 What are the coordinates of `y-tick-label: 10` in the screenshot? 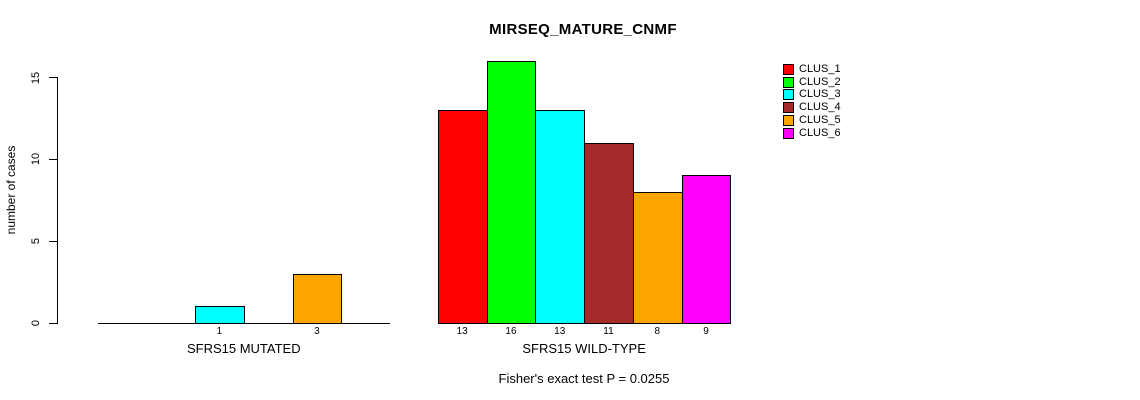 It's located at (36, 159).